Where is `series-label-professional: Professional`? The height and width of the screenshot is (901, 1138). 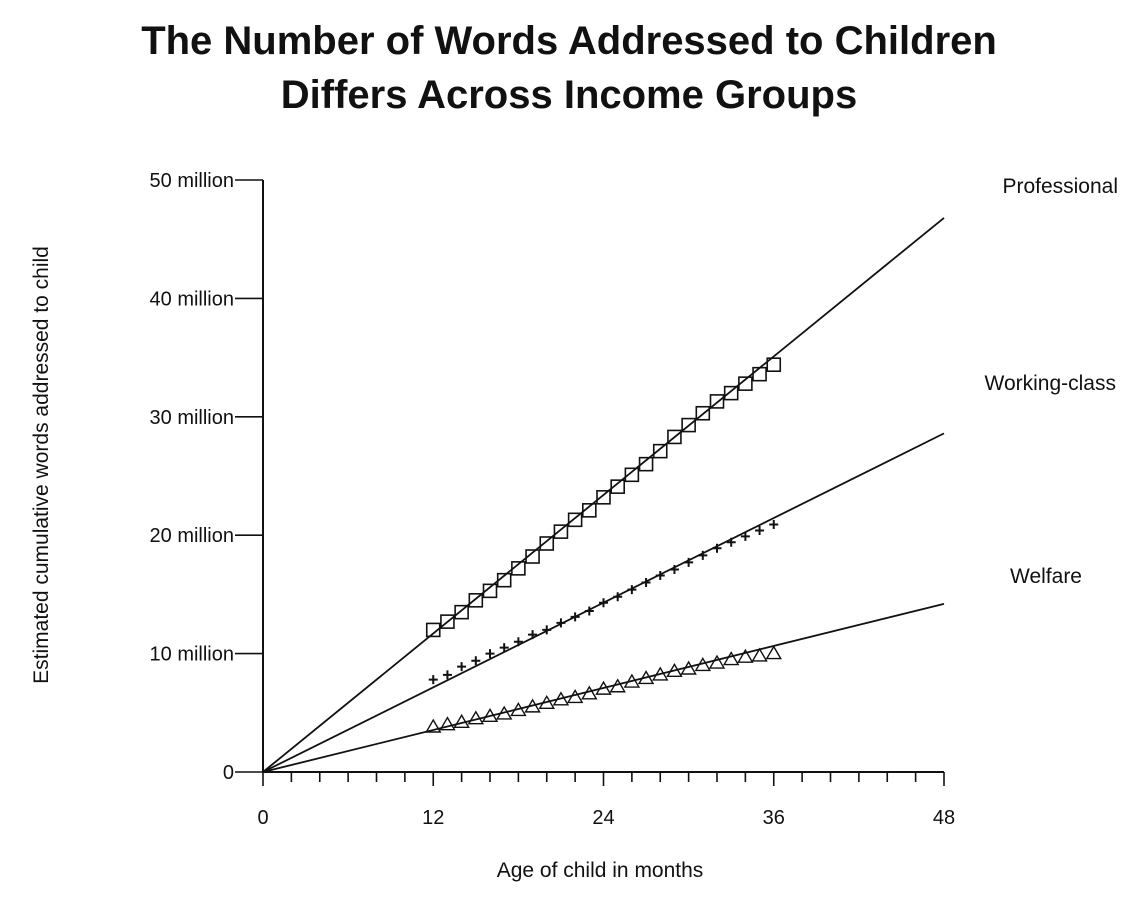
series-label-professional: Professional is located at coordinates (1060, 186).